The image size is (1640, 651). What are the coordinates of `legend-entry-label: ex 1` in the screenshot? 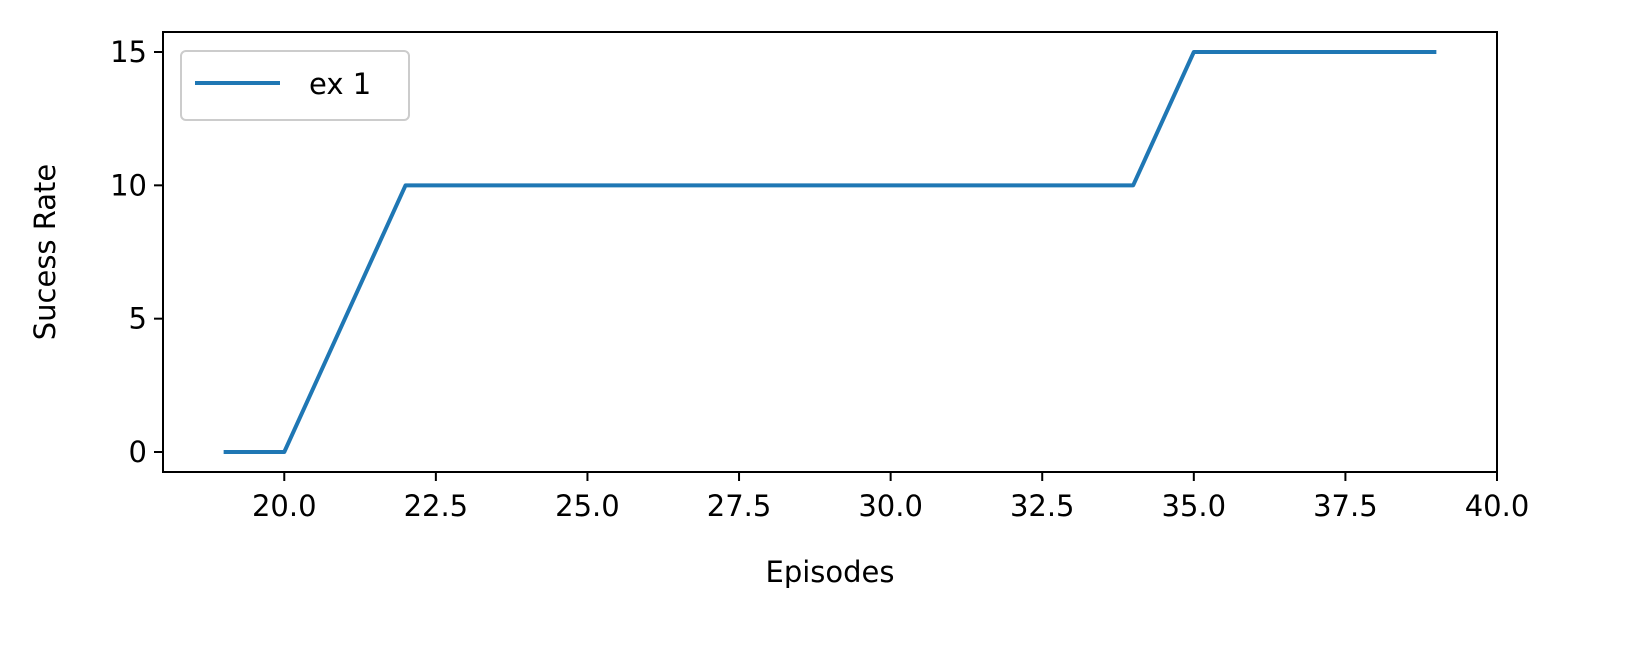 It's located at (340, 84).